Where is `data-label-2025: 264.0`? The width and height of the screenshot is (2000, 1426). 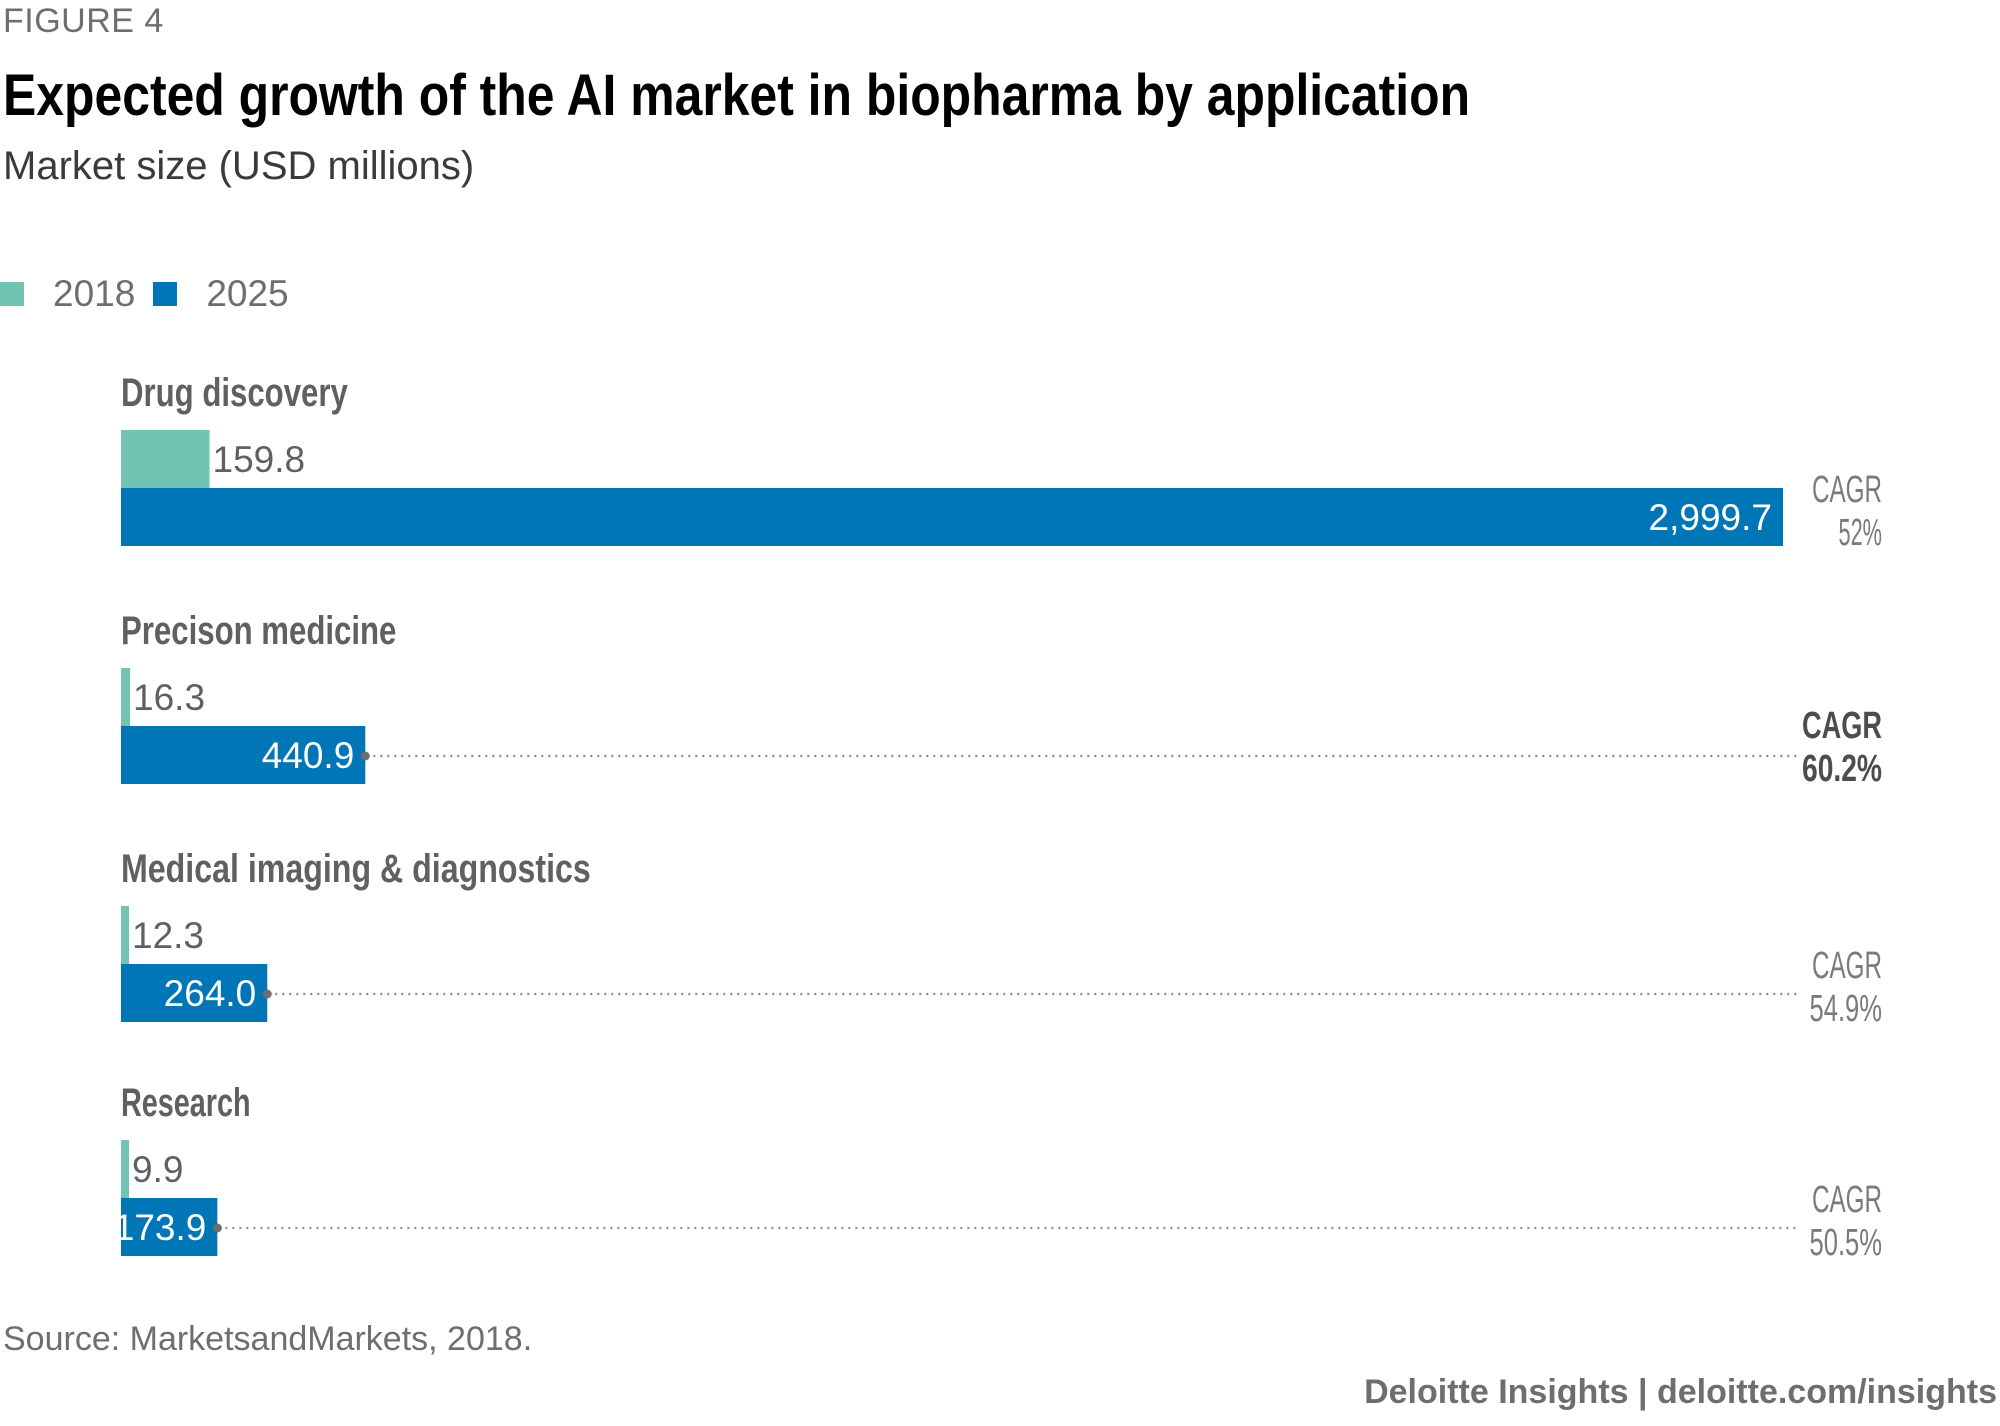
data-label-2025: 264.0 is located at coordinates (210, 993).